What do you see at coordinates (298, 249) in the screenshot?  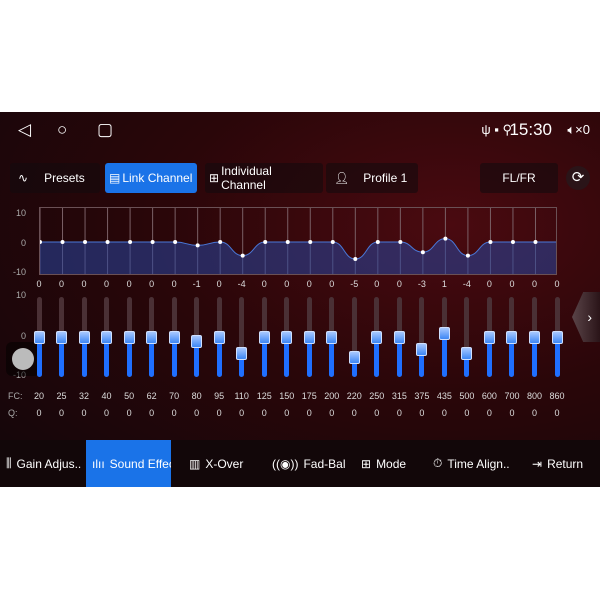 I see `eq-curve-line` at bounding box center [298, 249].